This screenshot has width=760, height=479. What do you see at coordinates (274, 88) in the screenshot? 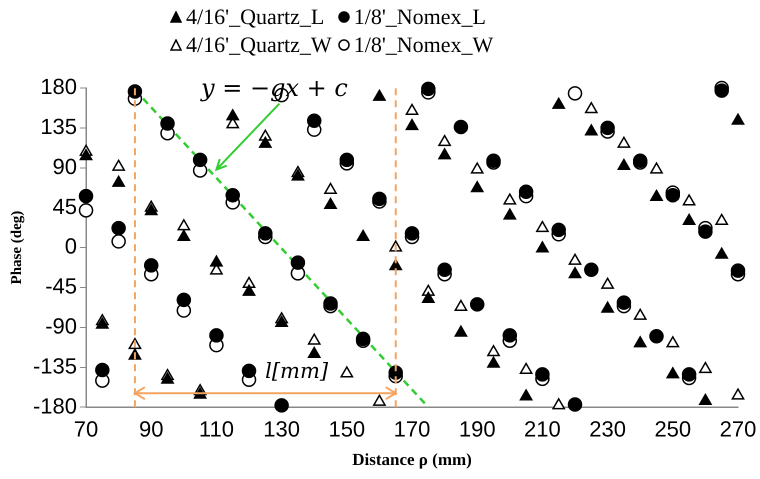
I see `annotation: y = −gx + c` at bounding box center [274, 88].